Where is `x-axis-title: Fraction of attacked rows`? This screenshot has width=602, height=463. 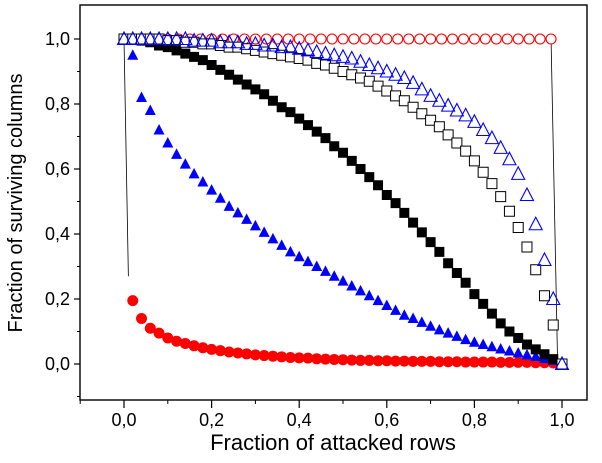
x-axis-title: Fraction of attacked rows is located at coordinates (333, 442).